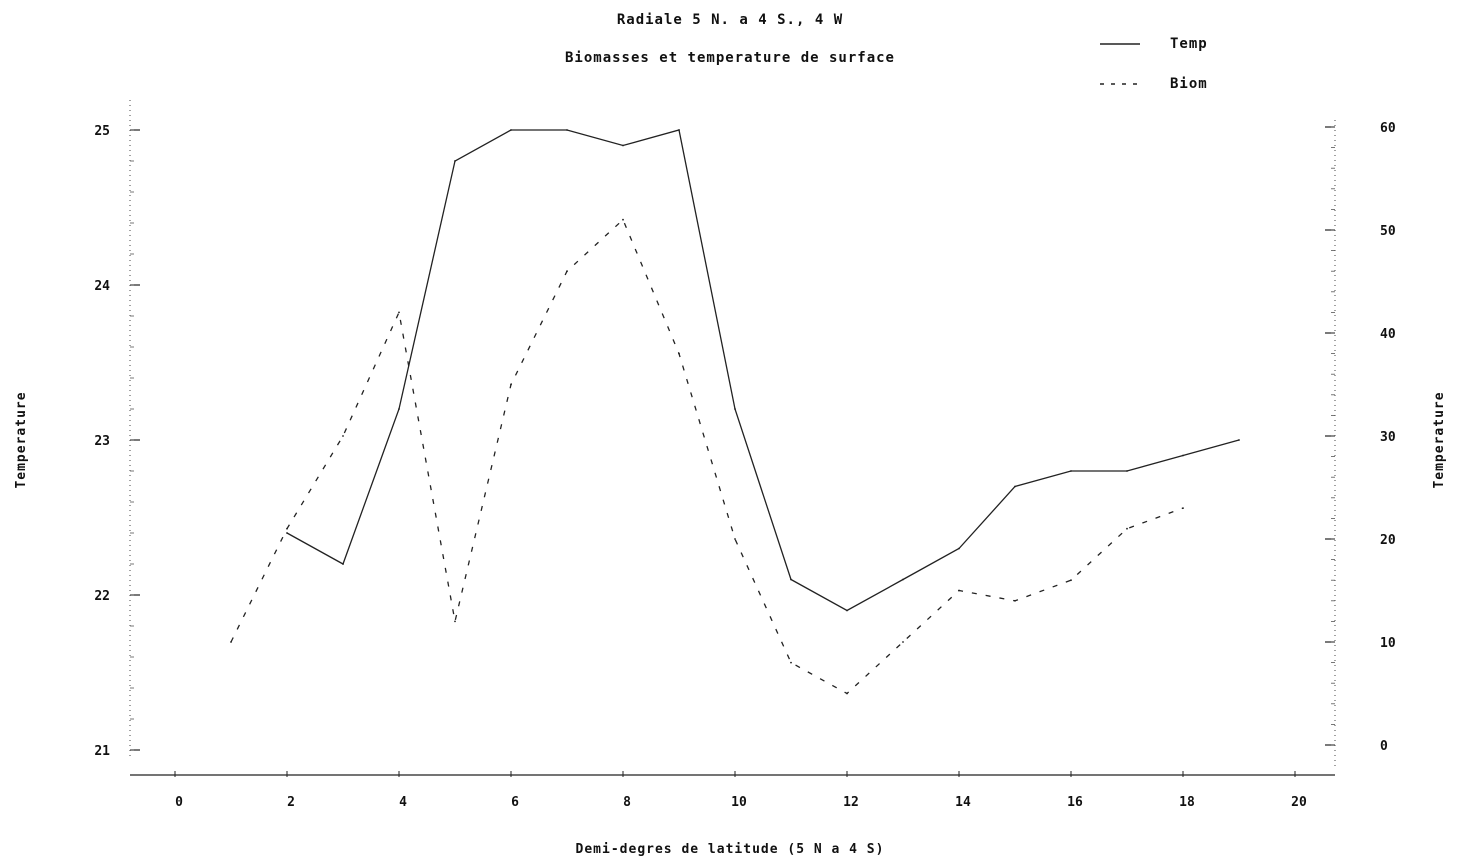 The height and width of the screenshot is (868, 1460). I want to click on y2-tick-label: 20, so click(1388, 540).